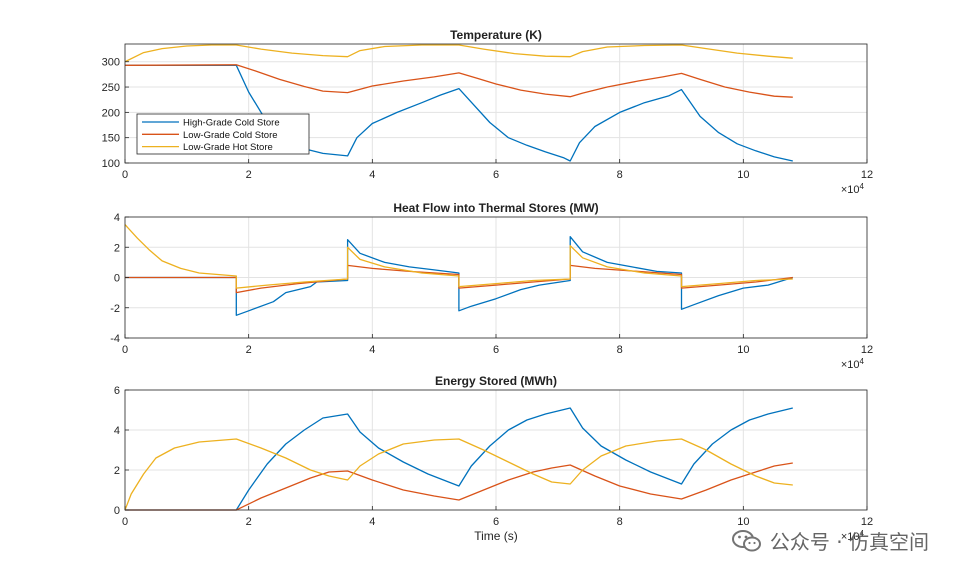  Describe the element at coordinates (117, 431) in the screenshot. I see `axes-3-ytick-label: 4` at that location.